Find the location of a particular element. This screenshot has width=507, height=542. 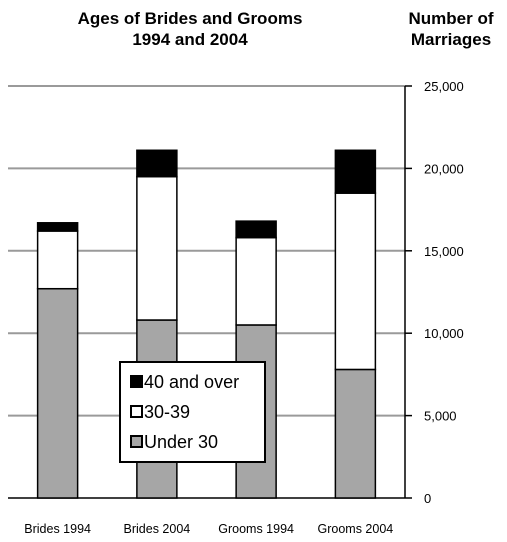

legend-label-40-and-over: 40 and over is located at coordinates (191, 382).